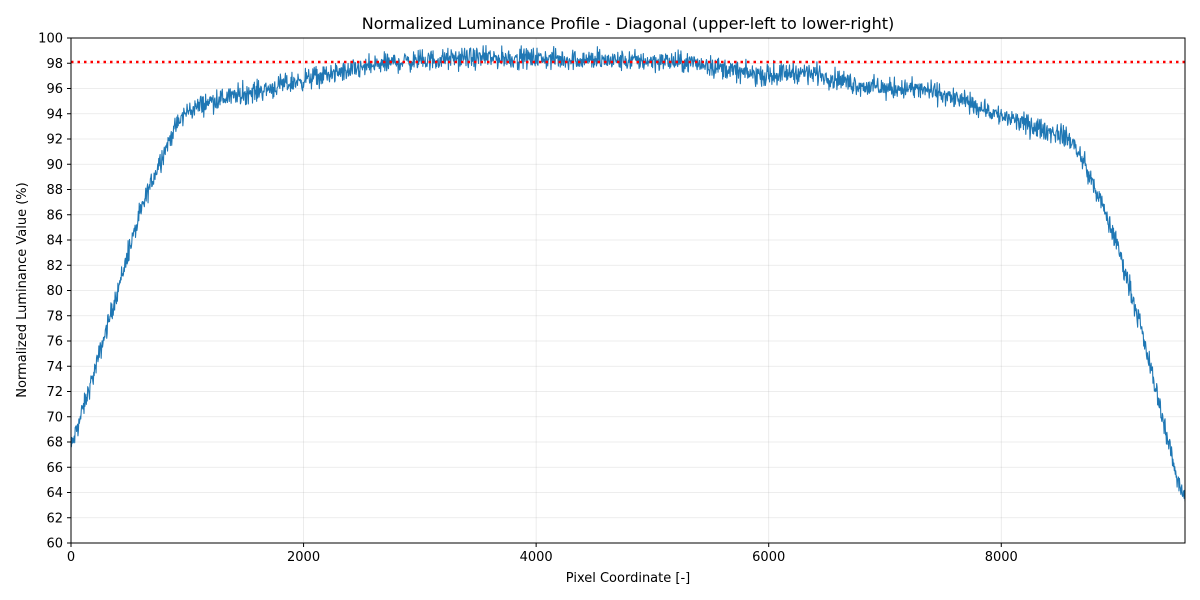  What do you see at coordinates (54, 140) in the screenshot?
I see `y-tick-label: 92` at bounding box center [54, 140].